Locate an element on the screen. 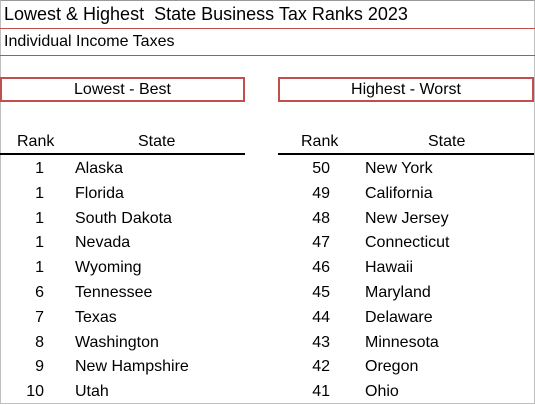  highest-section-header: Highest - Worst is located at coordinates (406, 89).